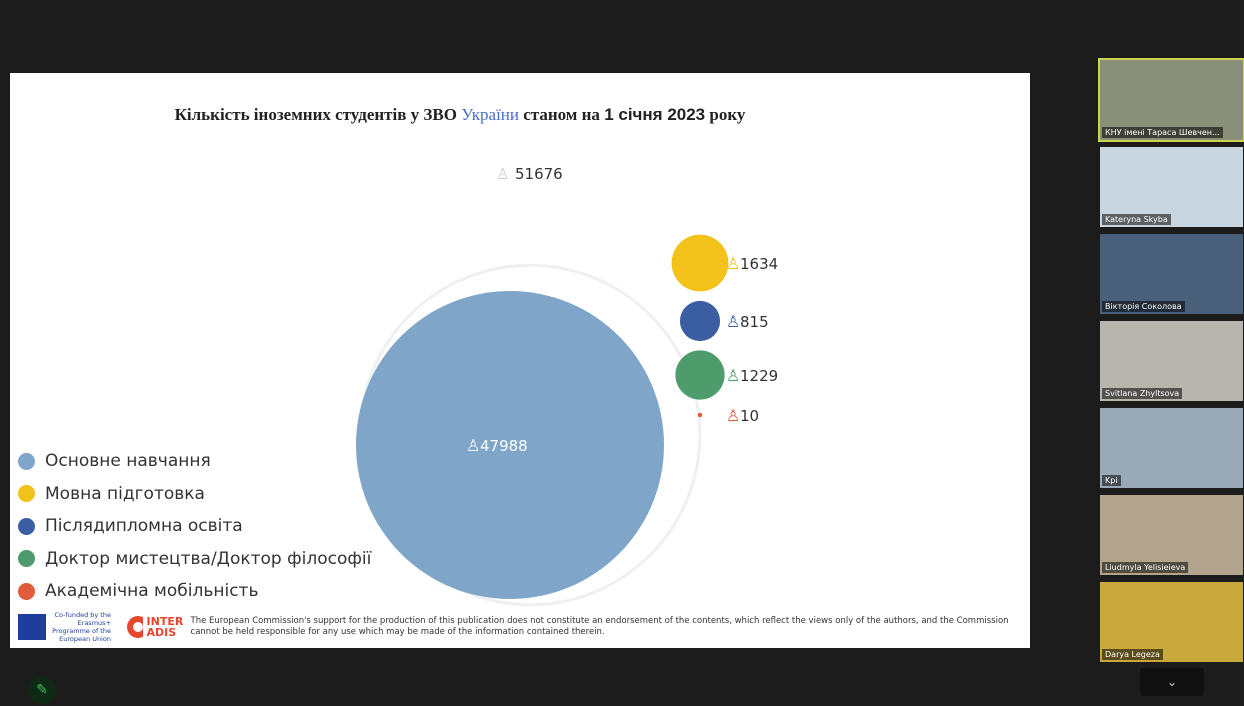 The width and height of the screenshot is (1244, 706). I want to click on title-part: 1 січня 2023, so click(655, 114).